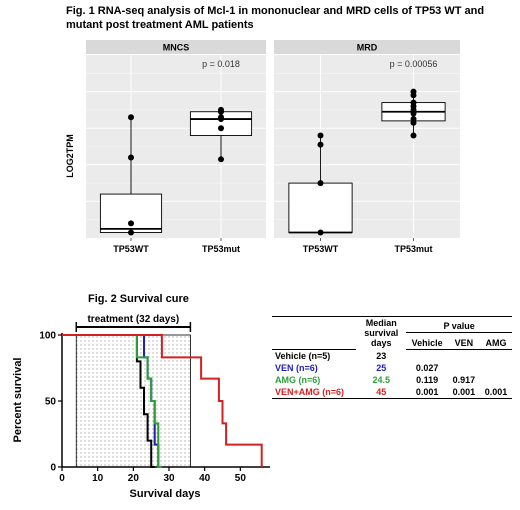 This screenshot has width=520, height=510. I want to click on x-tick-label: 0, so click(62, 478).